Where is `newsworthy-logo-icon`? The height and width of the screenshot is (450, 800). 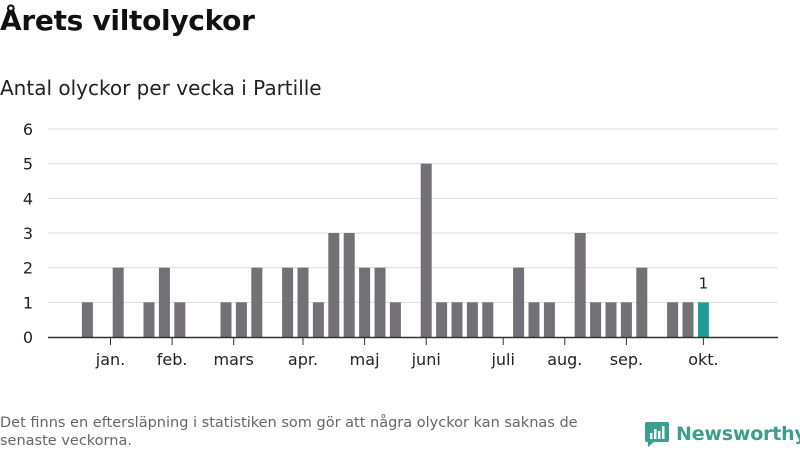
newsworthy-logo-icon is located at coordinates (657, 434).